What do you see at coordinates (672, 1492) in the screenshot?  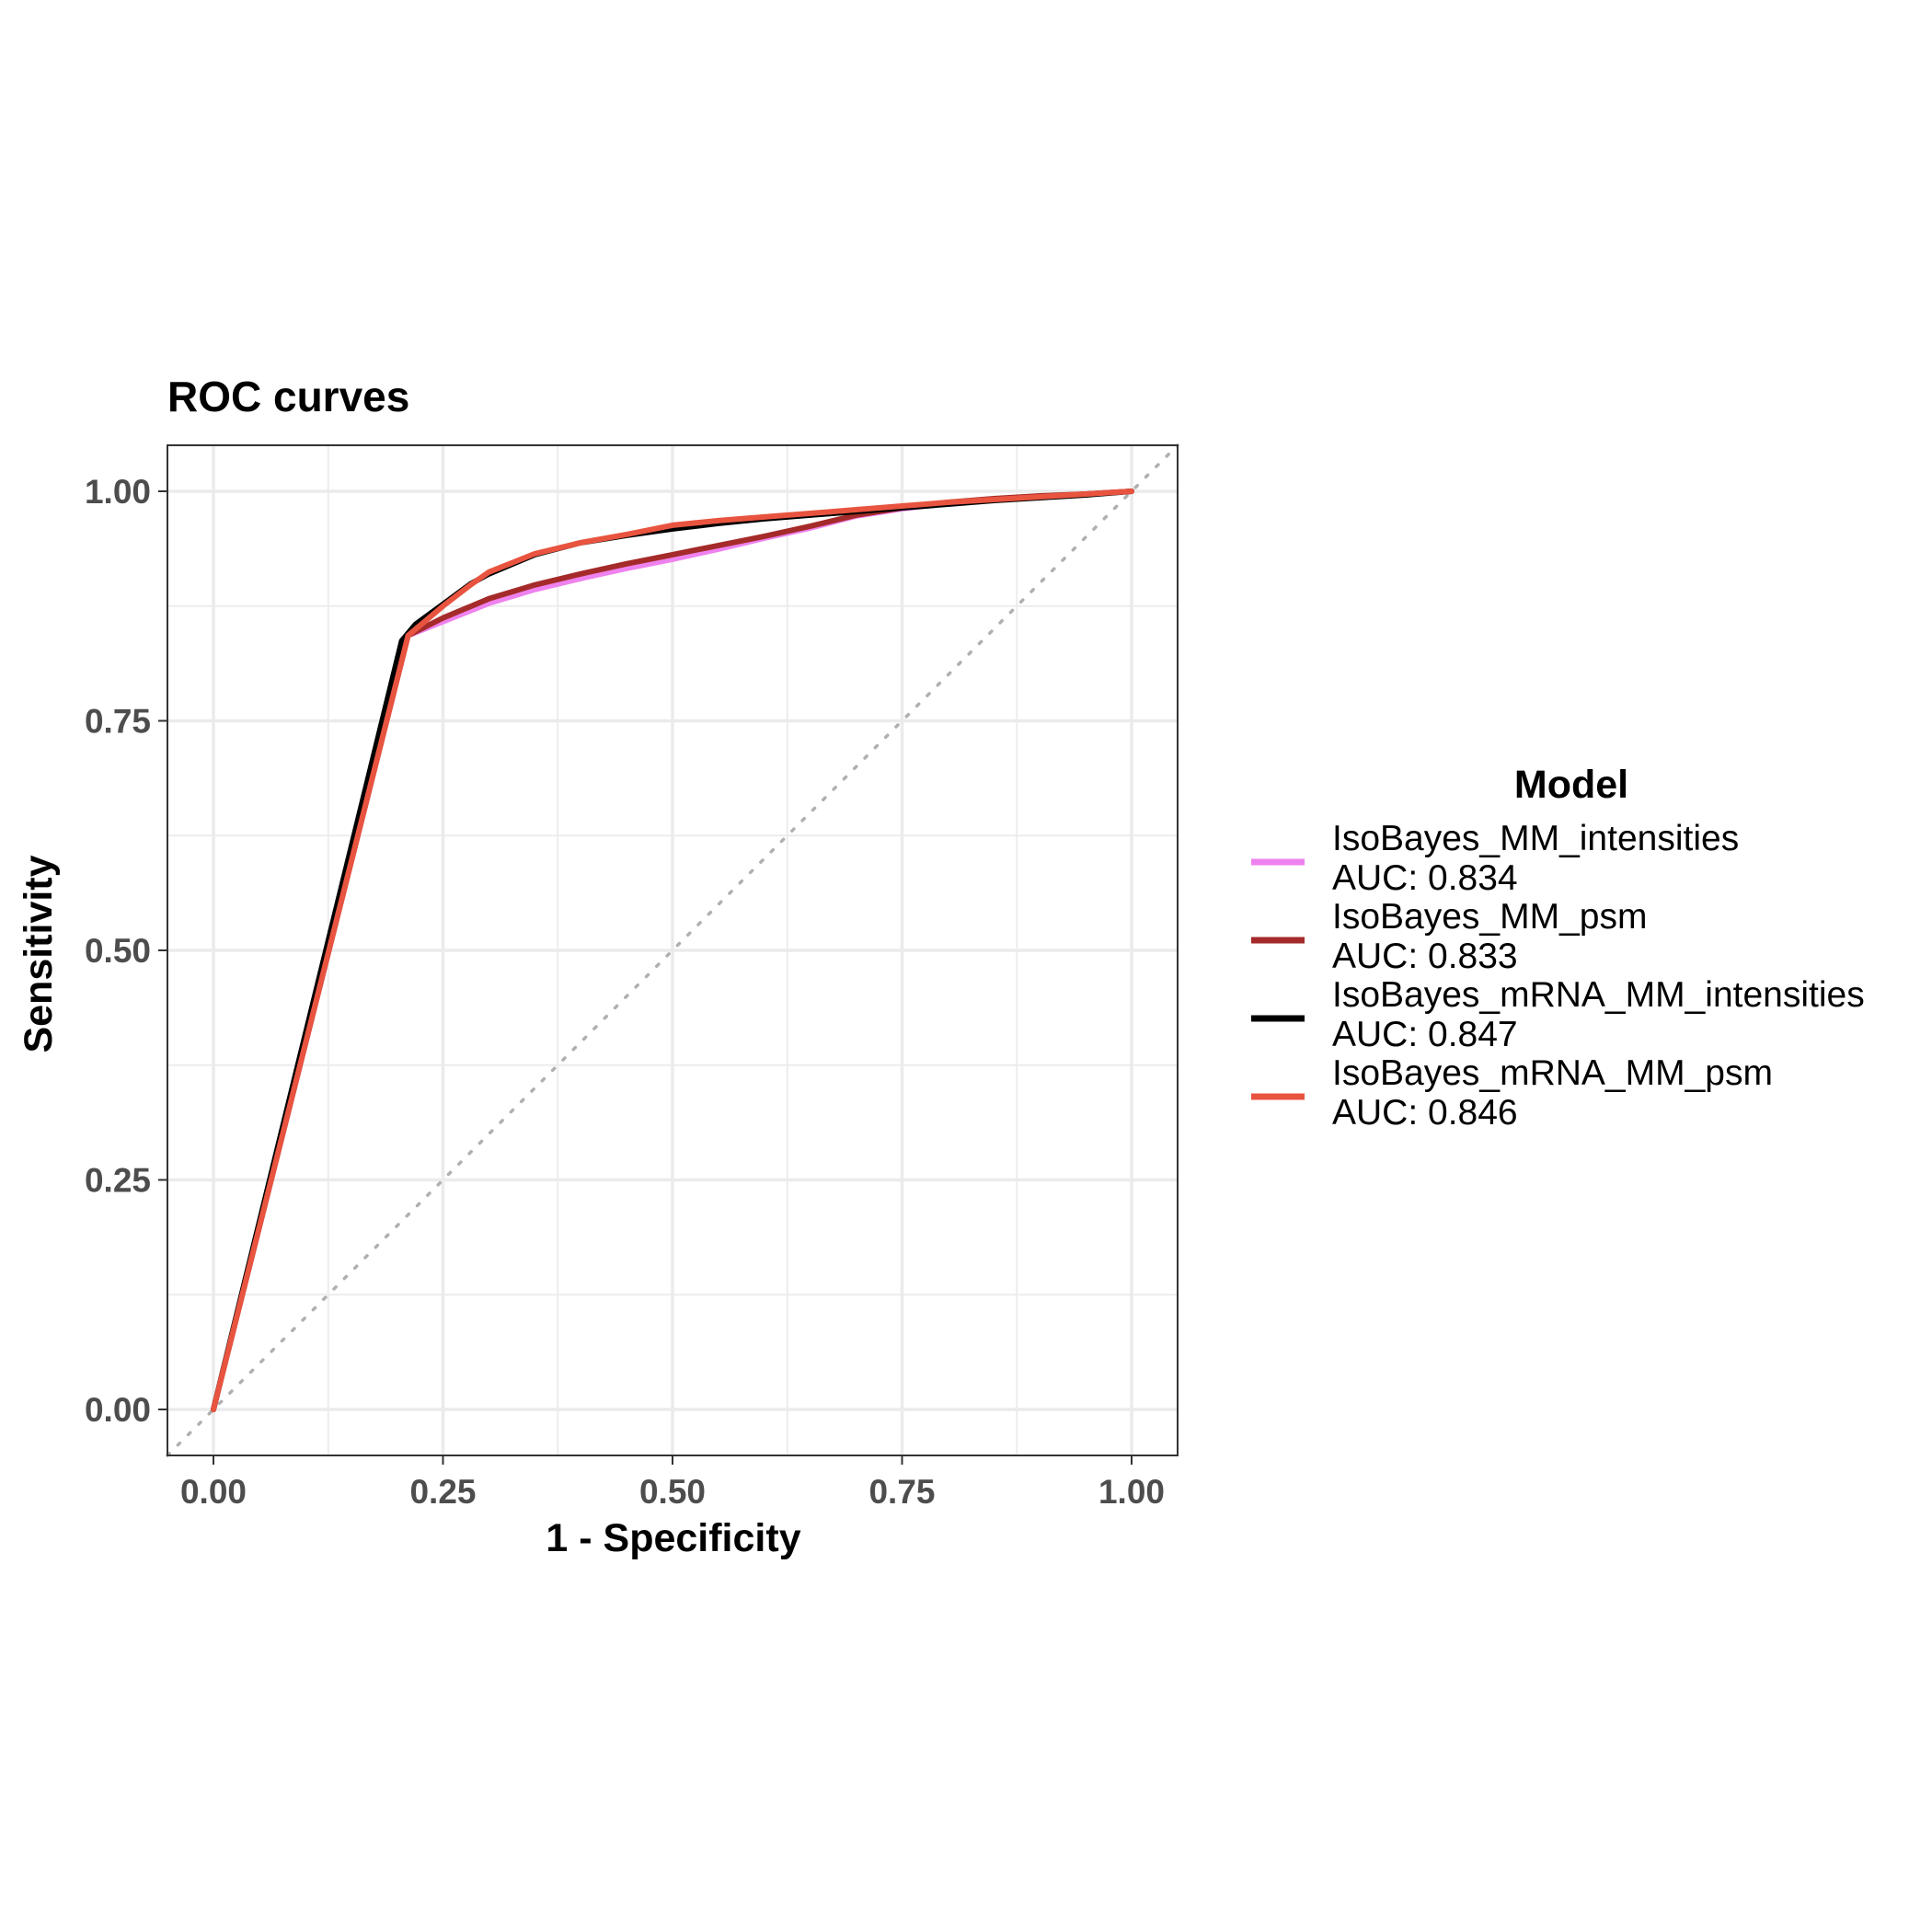 I see `x-tick-label: 0.50` at bounding box center [672, 1492].